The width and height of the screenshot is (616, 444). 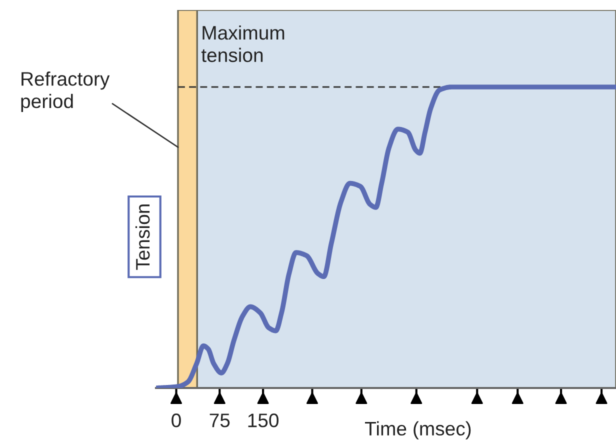 I want to click on x-axis-title: Time (msec), so click(x=417, y=430).